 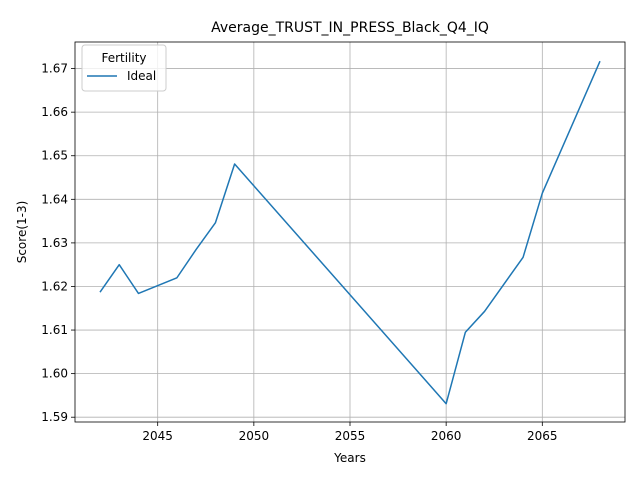 What do you see at coordinates (54, 374) in the screenshot?
I see `y-tick-label: 1.60` at bounding box center [54, 374].